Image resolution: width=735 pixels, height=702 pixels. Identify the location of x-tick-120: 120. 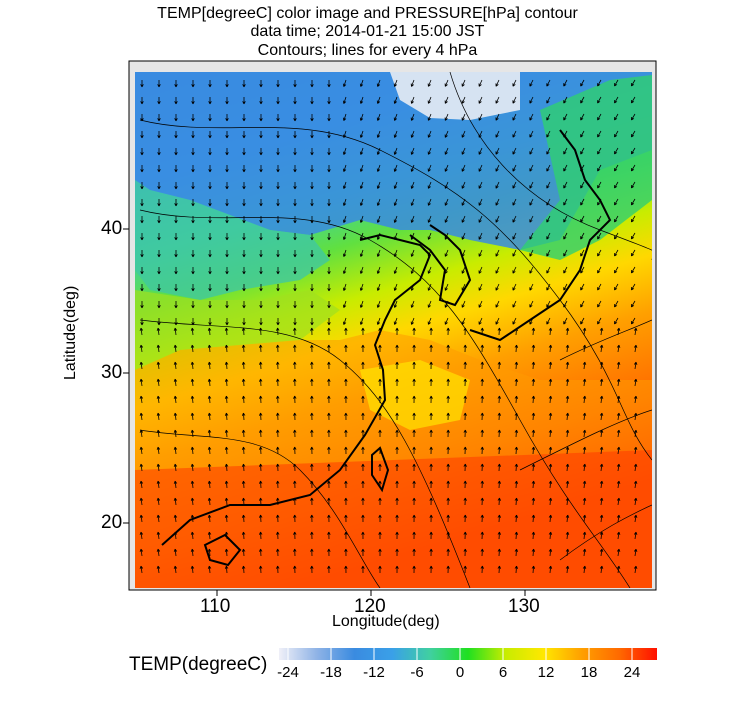
(370, 606).